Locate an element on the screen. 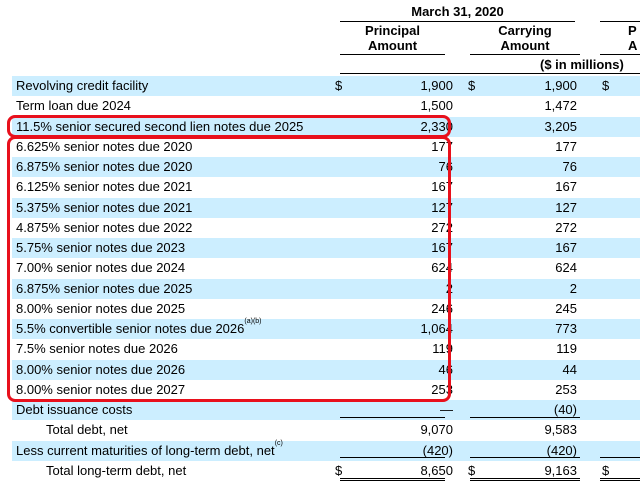  table-row: Revolving credit facility $1,900 $1,900 $ is located at coordinates (326, 86).